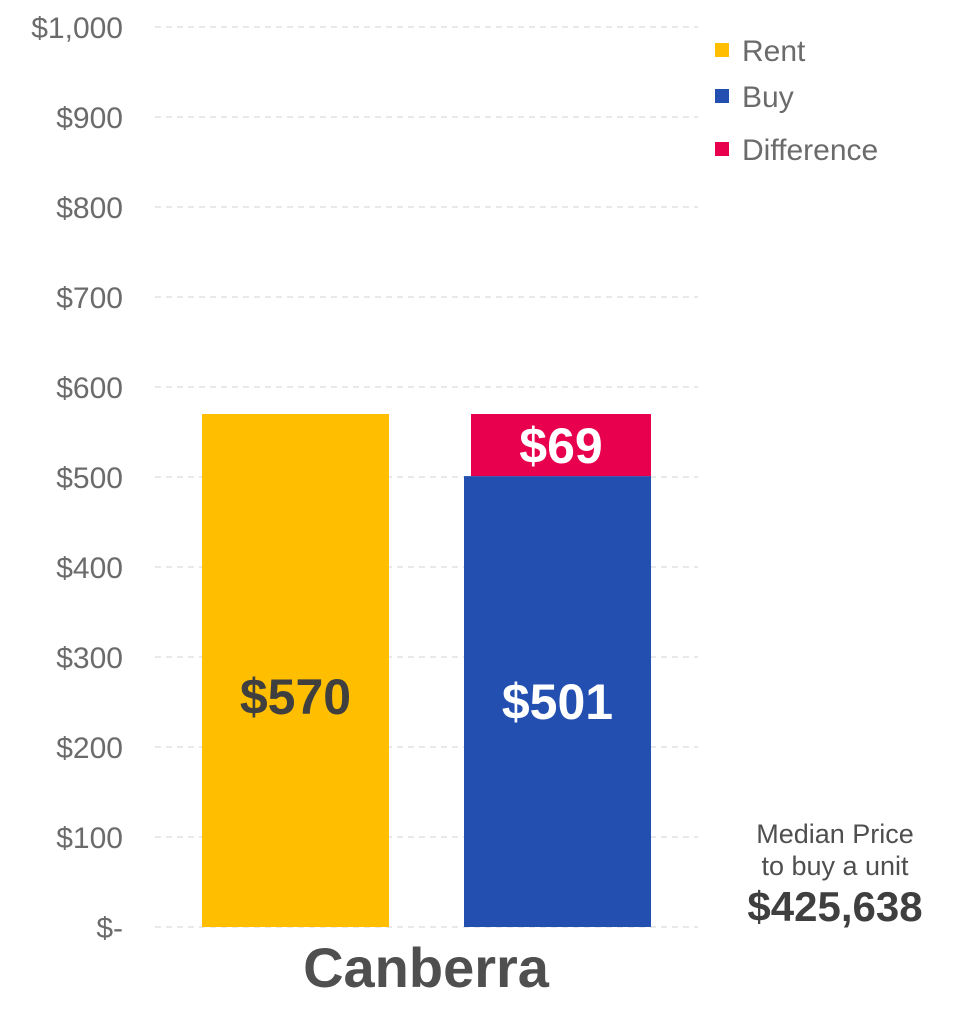 The width and height of the screenshot is (962, 1024). I want to click on legend-swatch-rent, so click(722, 50).